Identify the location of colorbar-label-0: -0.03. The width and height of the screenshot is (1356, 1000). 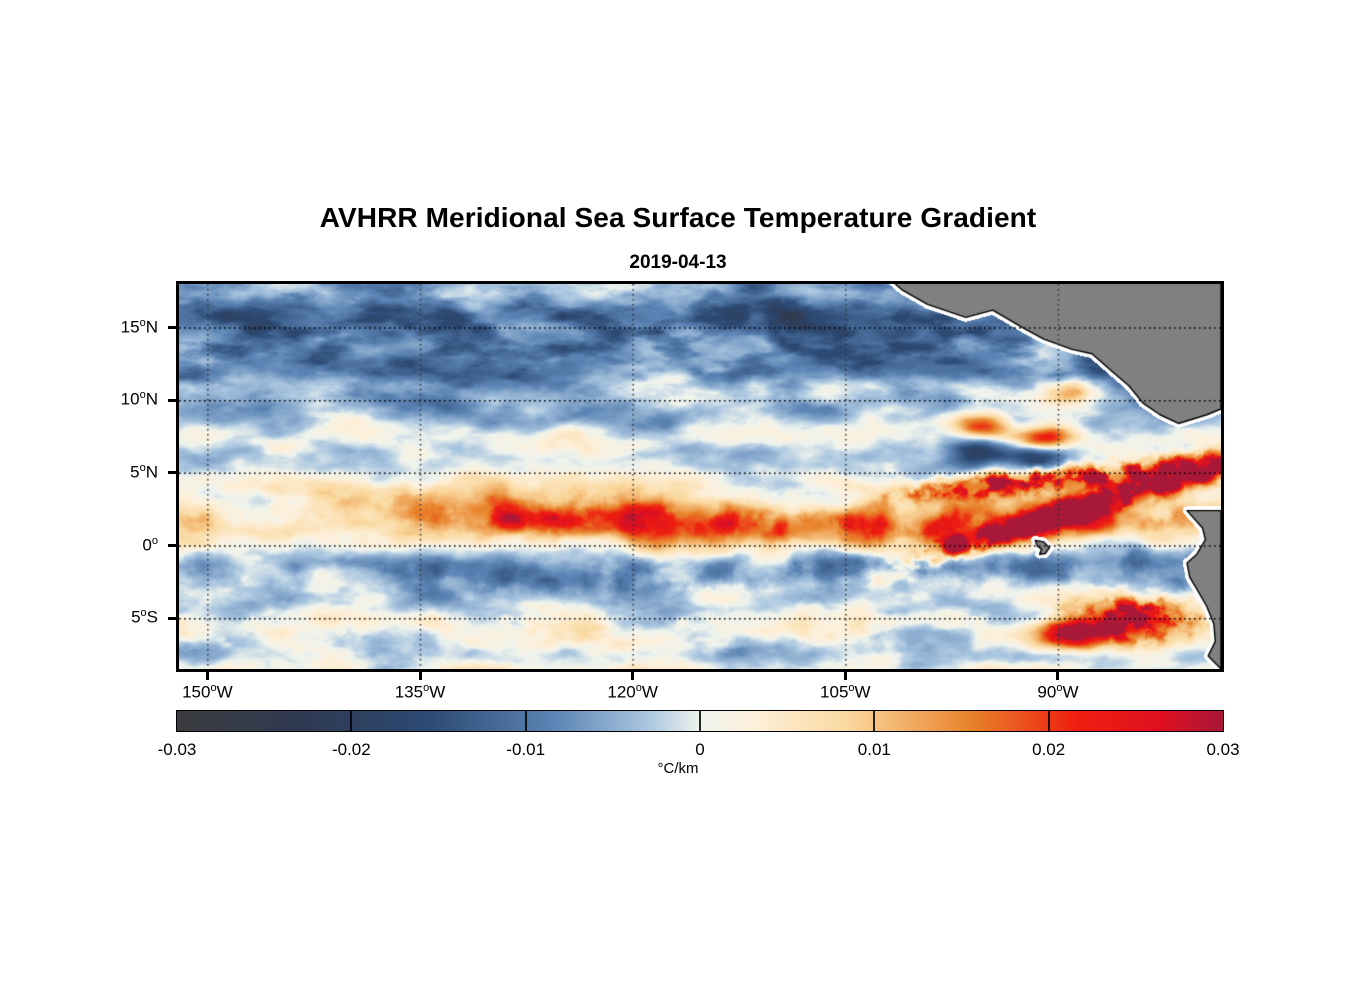
(177, 749).